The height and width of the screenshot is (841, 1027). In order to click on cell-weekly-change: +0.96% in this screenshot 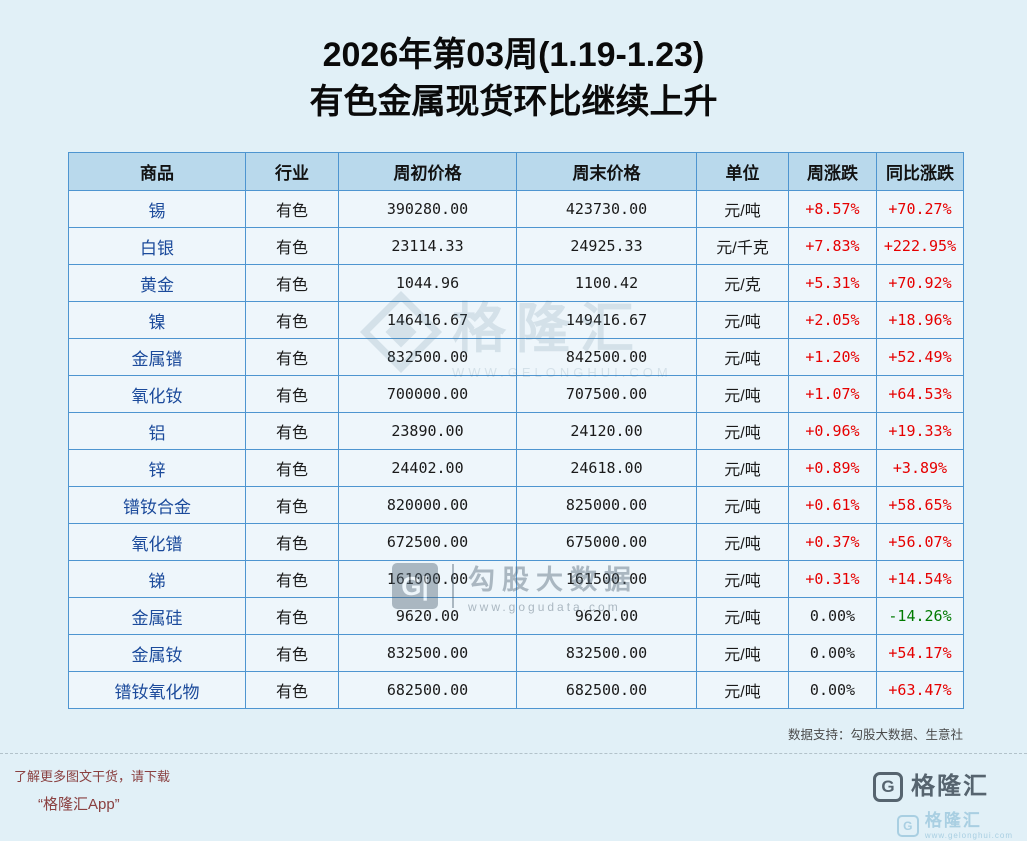, I will do `click(832, 431)`.